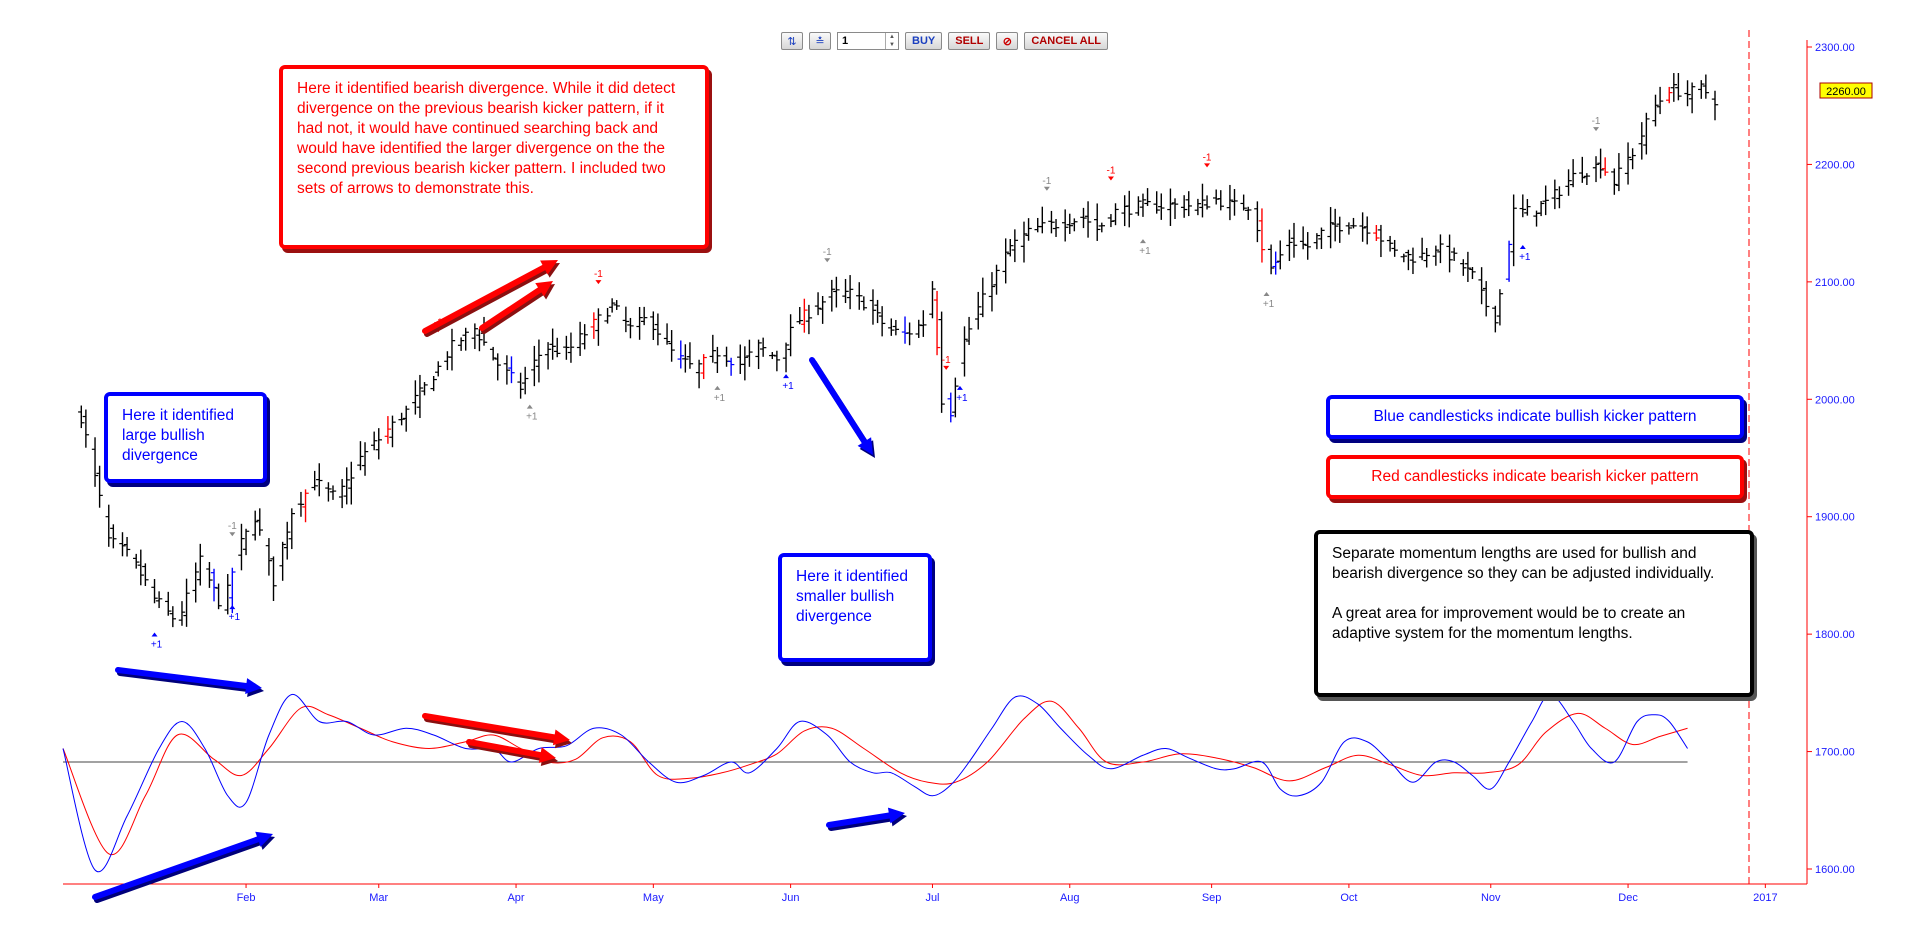 This screenshot has height=948, width=1920. I want to click on buy-button: BUY, so click(924, 41).